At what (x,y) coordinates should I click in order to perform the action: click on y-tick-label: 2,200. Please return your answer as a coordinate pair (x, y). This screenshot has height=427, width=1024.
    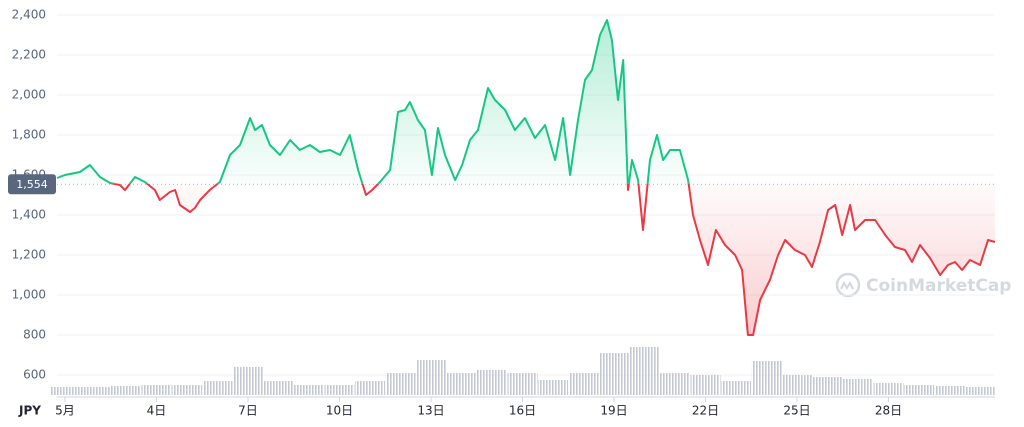
    Looking at the image, I should click on (29, 55).